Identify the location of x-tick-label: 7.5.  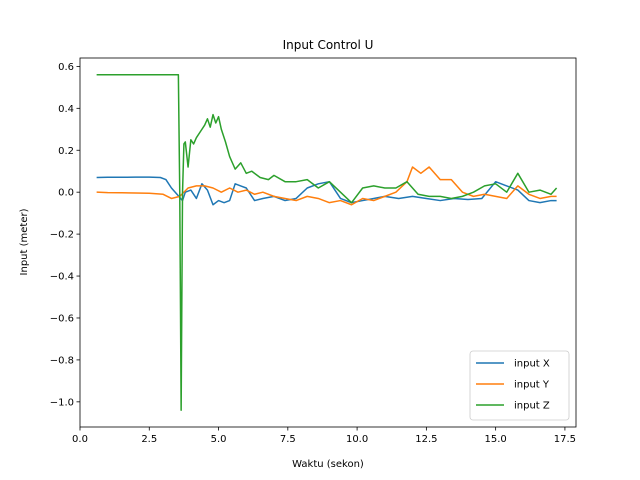
(288, 439).